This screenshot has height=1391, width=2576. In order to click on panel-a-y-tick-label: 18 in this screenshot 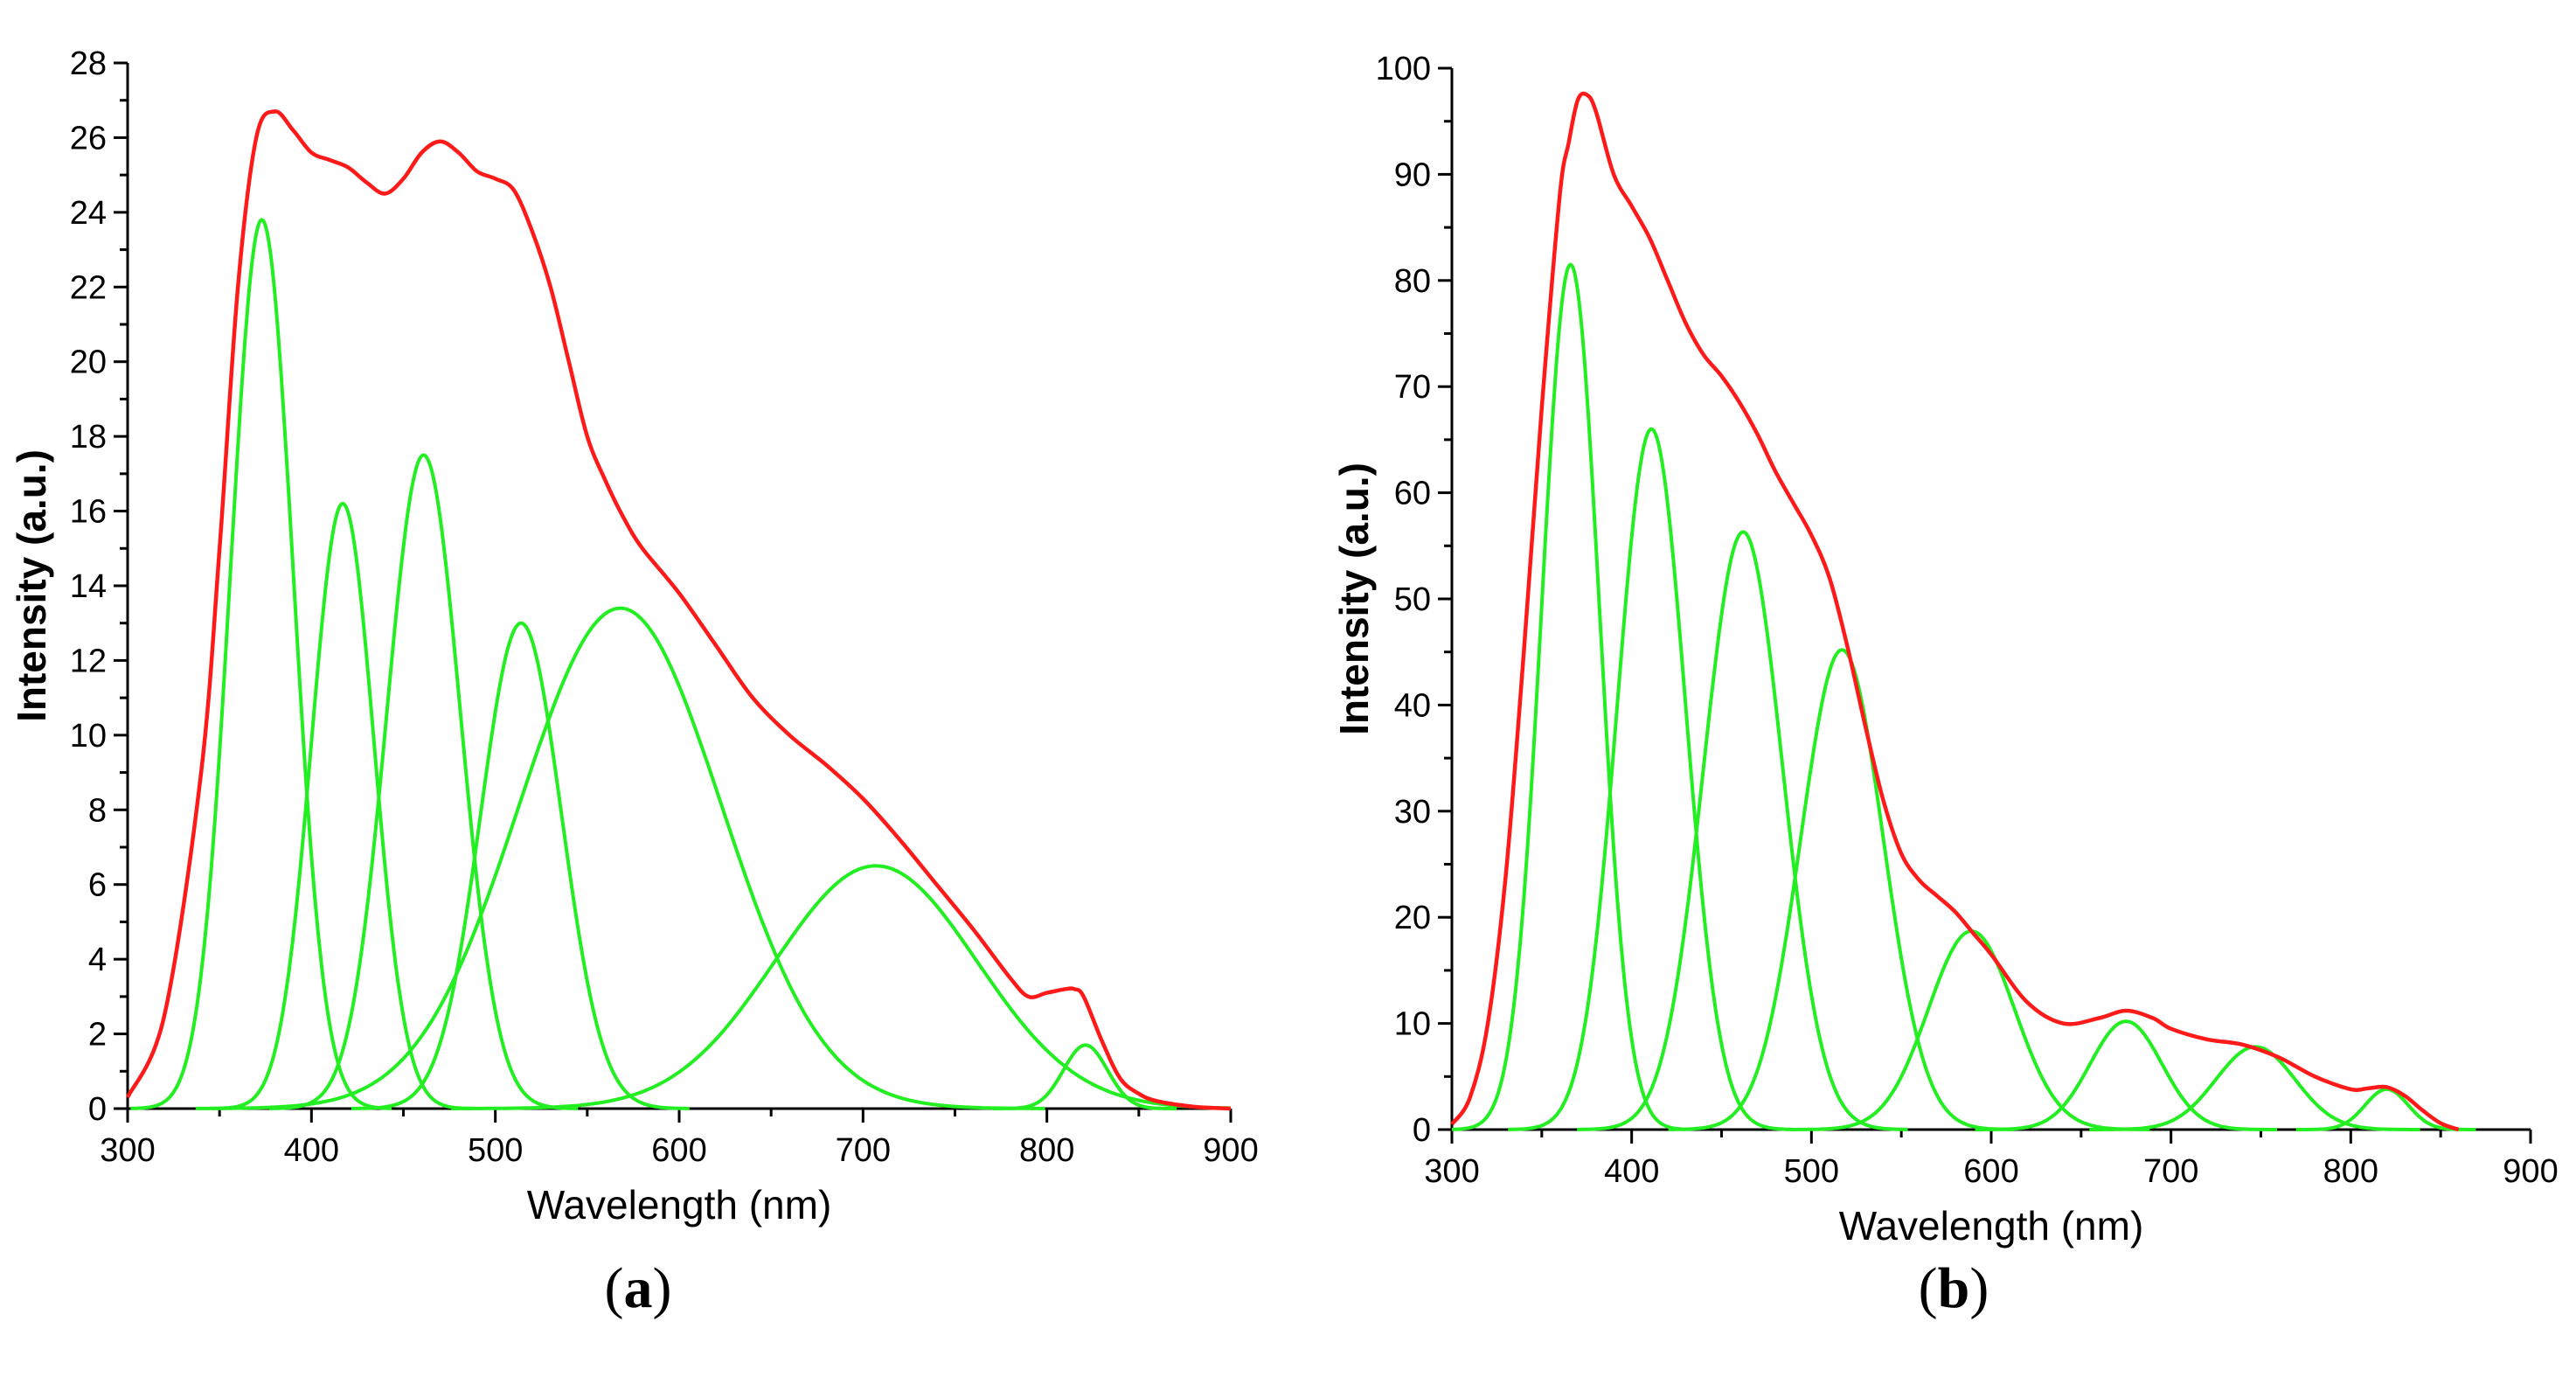, I will do `click(89, 438)`.